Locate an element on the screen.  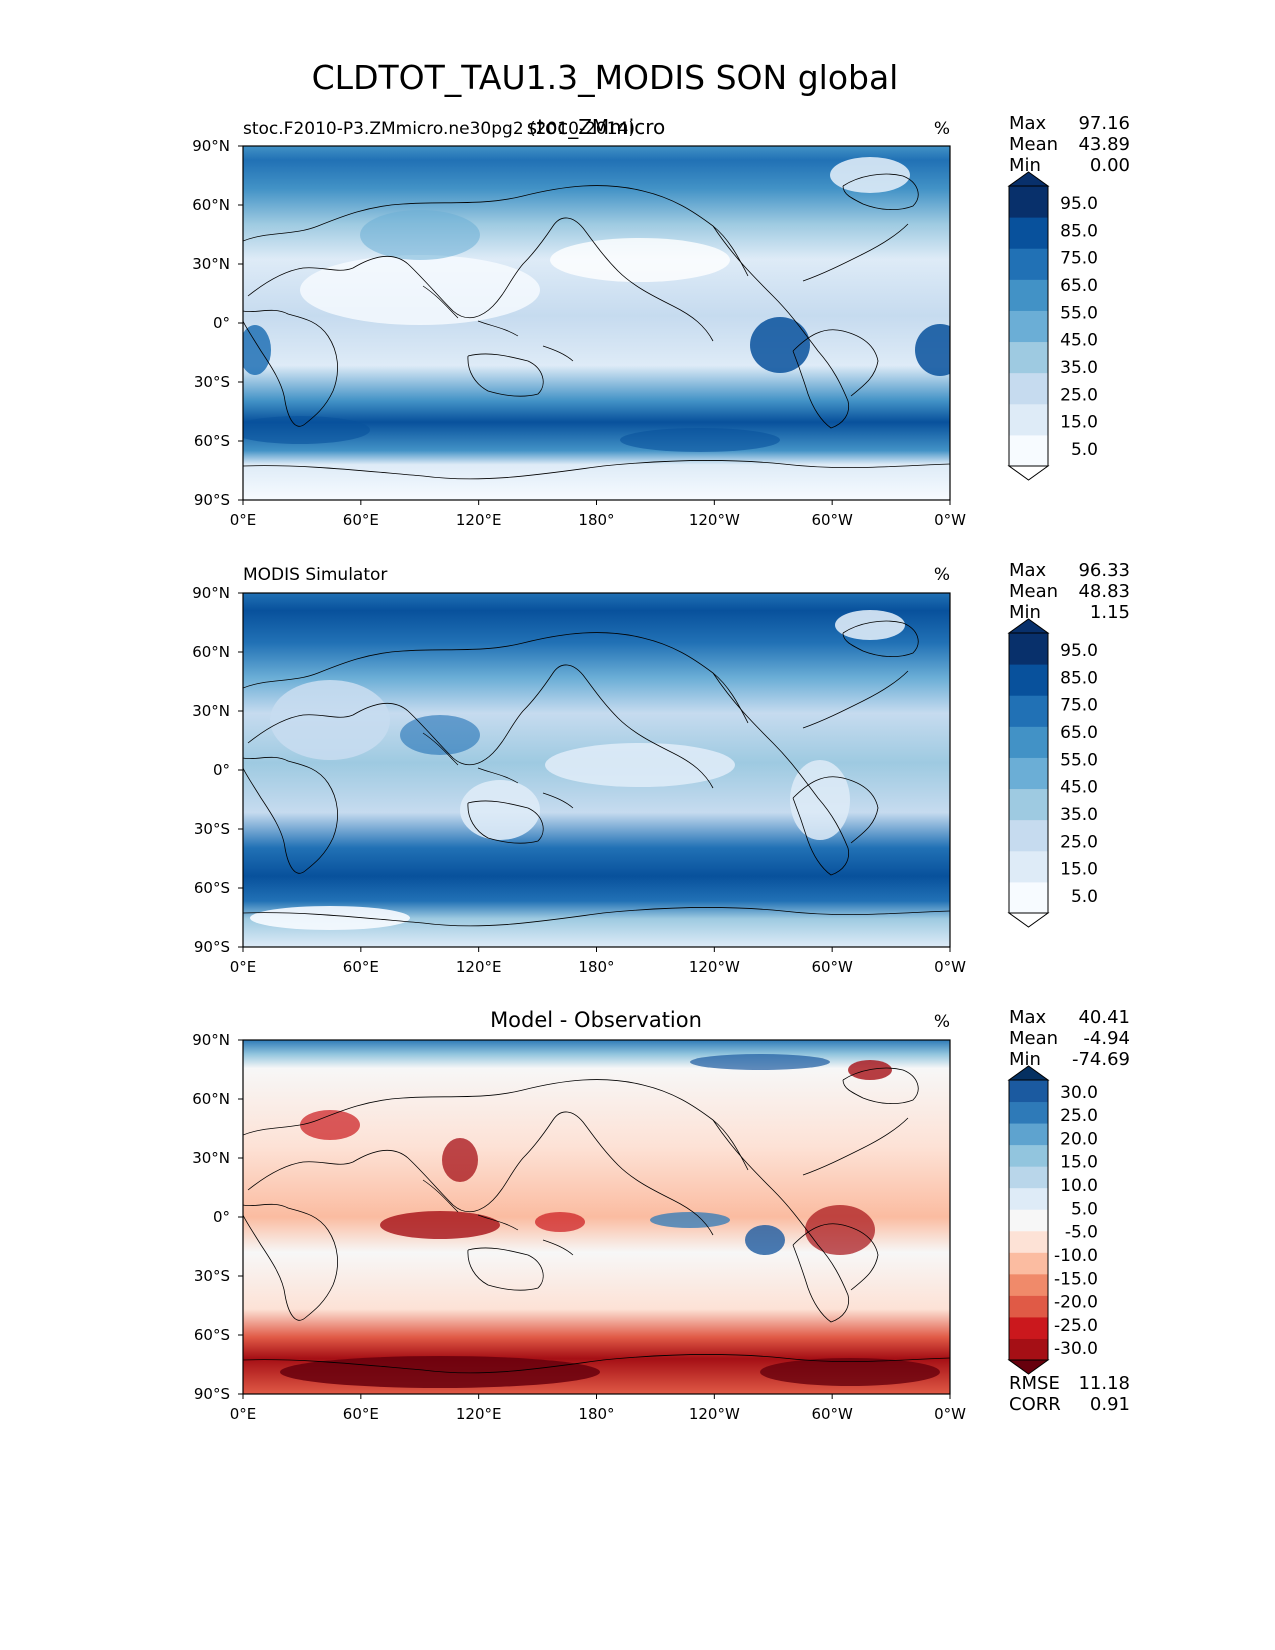
colorbar-tick-label: 75.0 is located at coordinates (1079, 706).